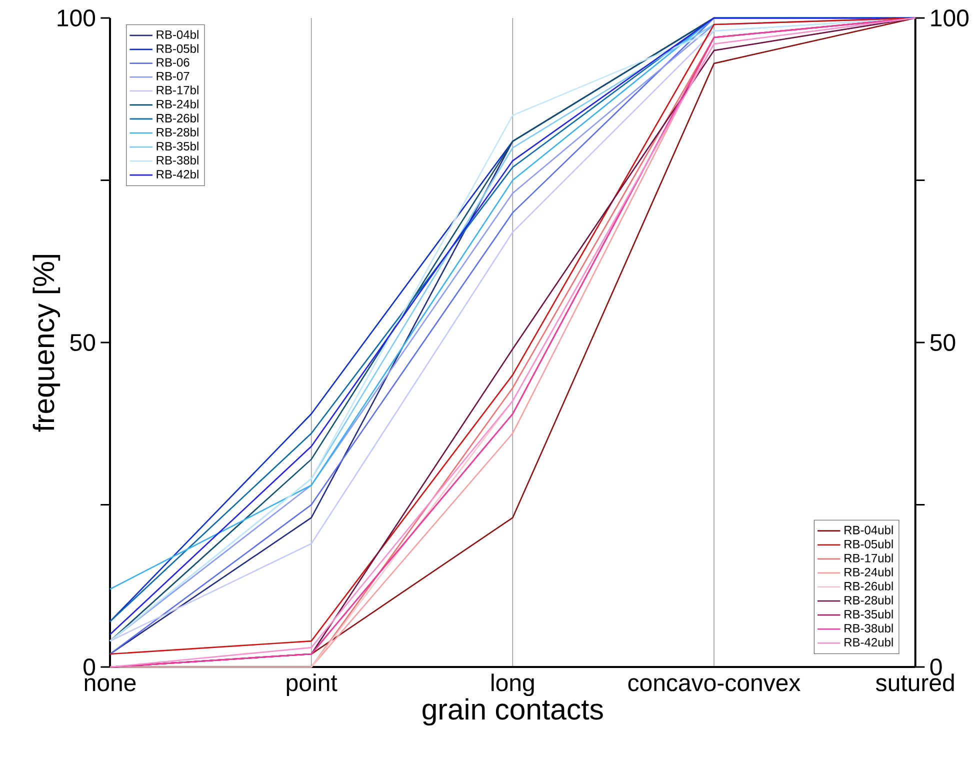 This screenshot has width=973, height=760. I want to click on legend-label: RB-38ubl, so click(868, 628).